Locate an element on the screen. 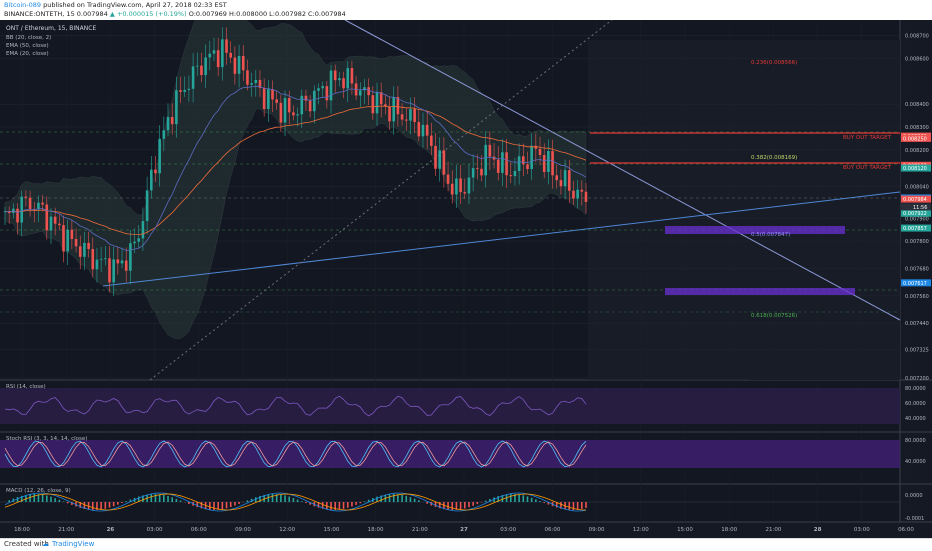 Image resolution: width=932 pixels, height=551 pixels. price-change: ▲ +0.000015 (+0.19%) is located at coordinates (148, 14).